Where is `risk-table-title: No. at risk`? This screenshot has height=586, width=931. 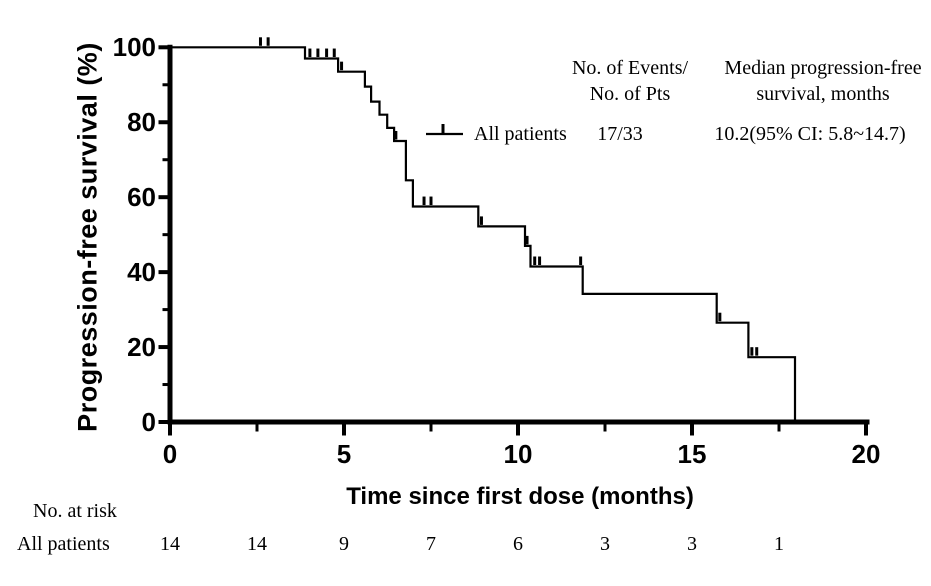
risk-table-title: No. at risk is located at coordinates (75, 511).